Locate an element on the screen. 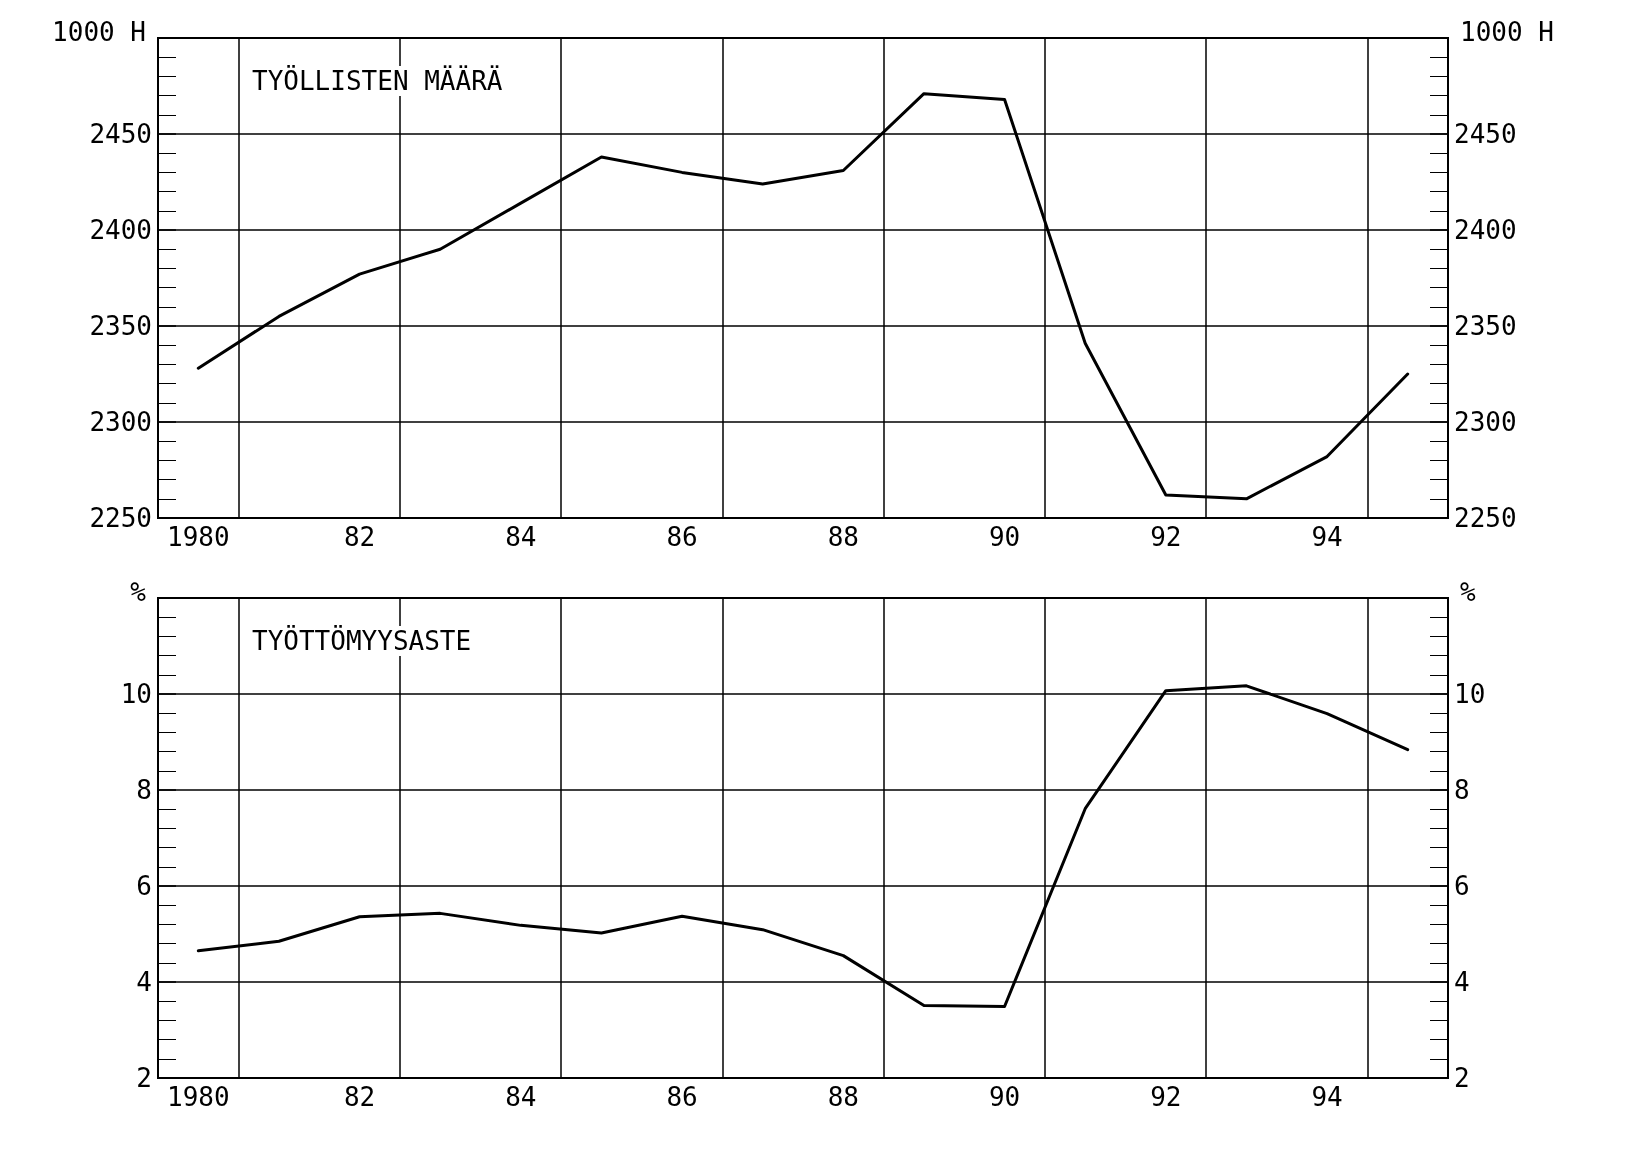 The height and width of the screenshot is (1169, 1627). y2-tick-label: 10 is located at coordinates (1470, 694).